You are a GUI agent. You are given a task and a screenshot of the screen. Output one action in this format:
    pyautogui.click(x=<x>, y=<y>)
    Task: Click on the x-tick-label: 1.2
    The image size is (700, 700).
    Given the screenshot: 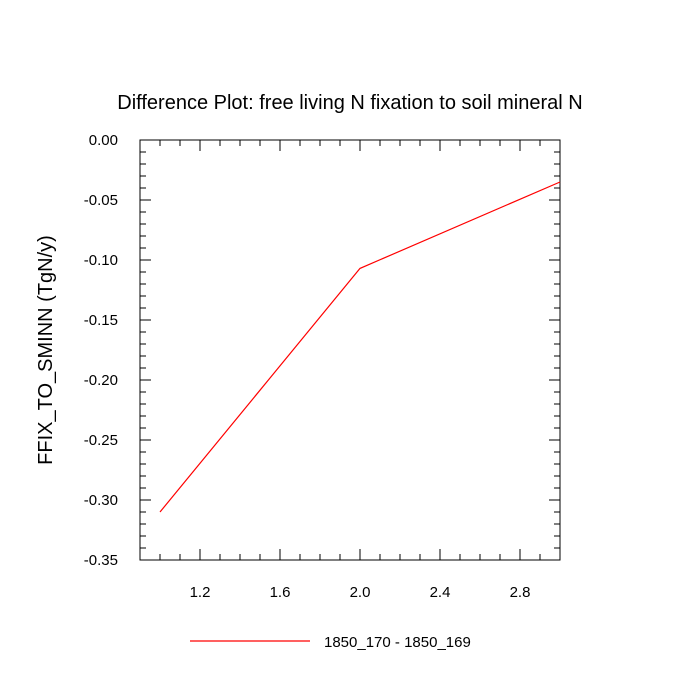 What is the action you would take?
    pyautogui.click(x=200, y=592)
    